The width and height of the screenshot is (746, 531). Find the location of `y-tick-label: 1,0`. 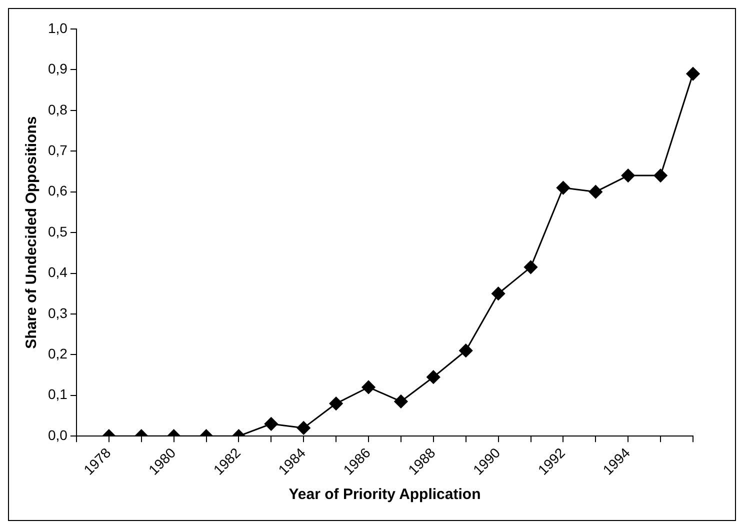

y-tick-label: 1,0 is located at coordinates (58, 28).